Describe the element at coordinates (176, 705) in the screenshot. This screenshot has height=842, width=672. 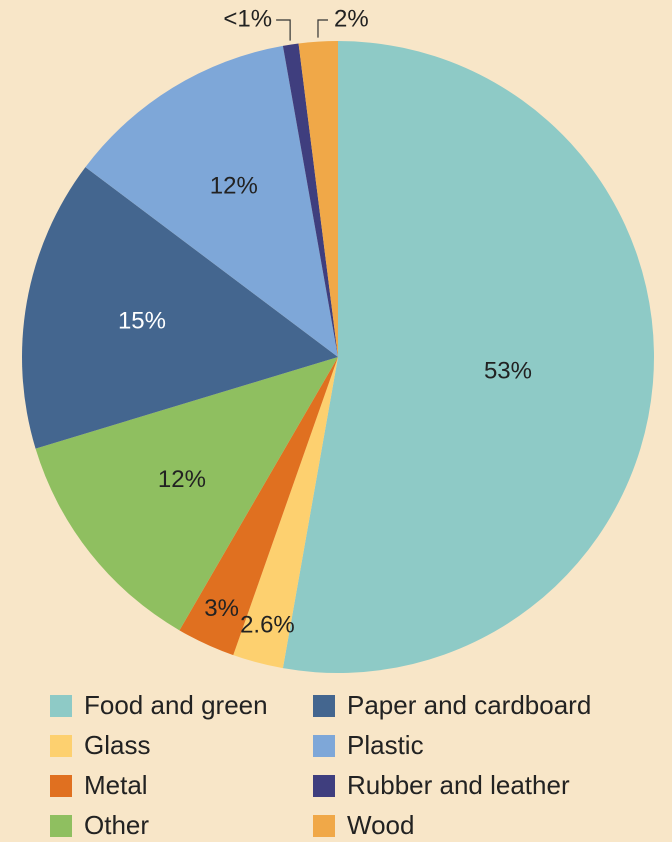
I see `legend-label: Food and green` at that location.